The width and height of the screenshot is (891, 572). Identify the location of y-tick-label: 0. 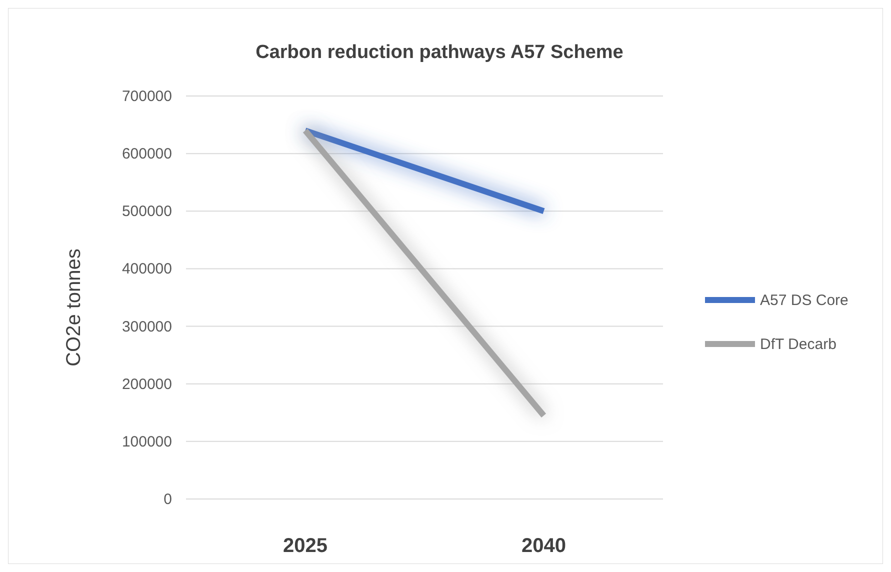
(168, 499).